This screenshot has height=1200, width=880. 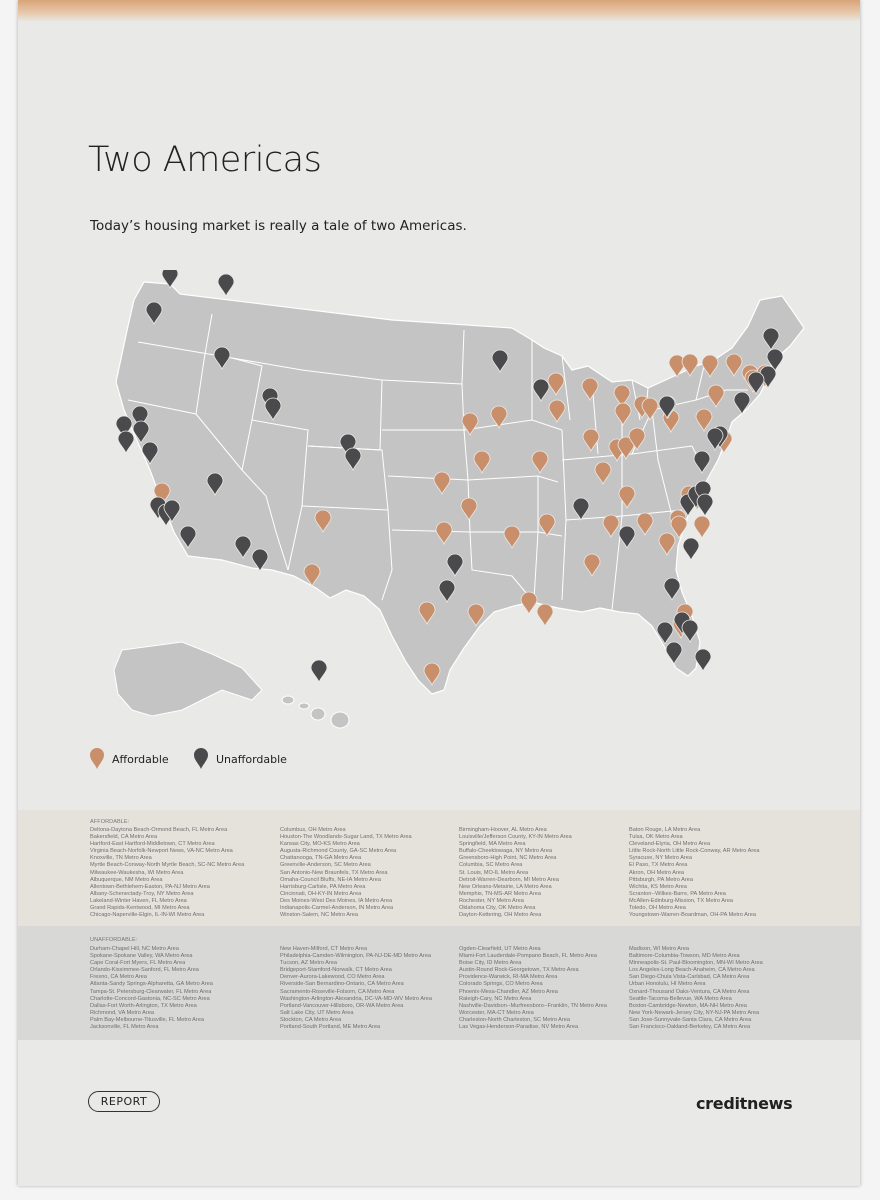 What do you see at coordinates (681, 900) in the screenshot?
I see `list-item: McAllen-Edinburg-Mission, TX Metro Area` at bounding box center [681, 900].